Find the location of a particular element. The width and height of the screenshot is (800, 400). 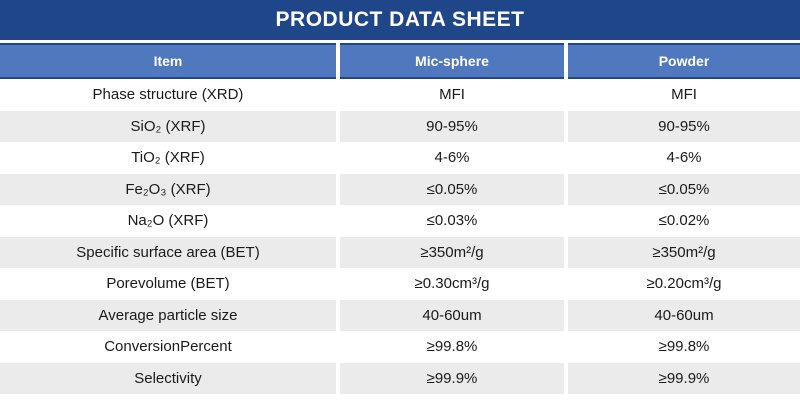

powder-cell: 4-6% is located at coordinates (682, 158).